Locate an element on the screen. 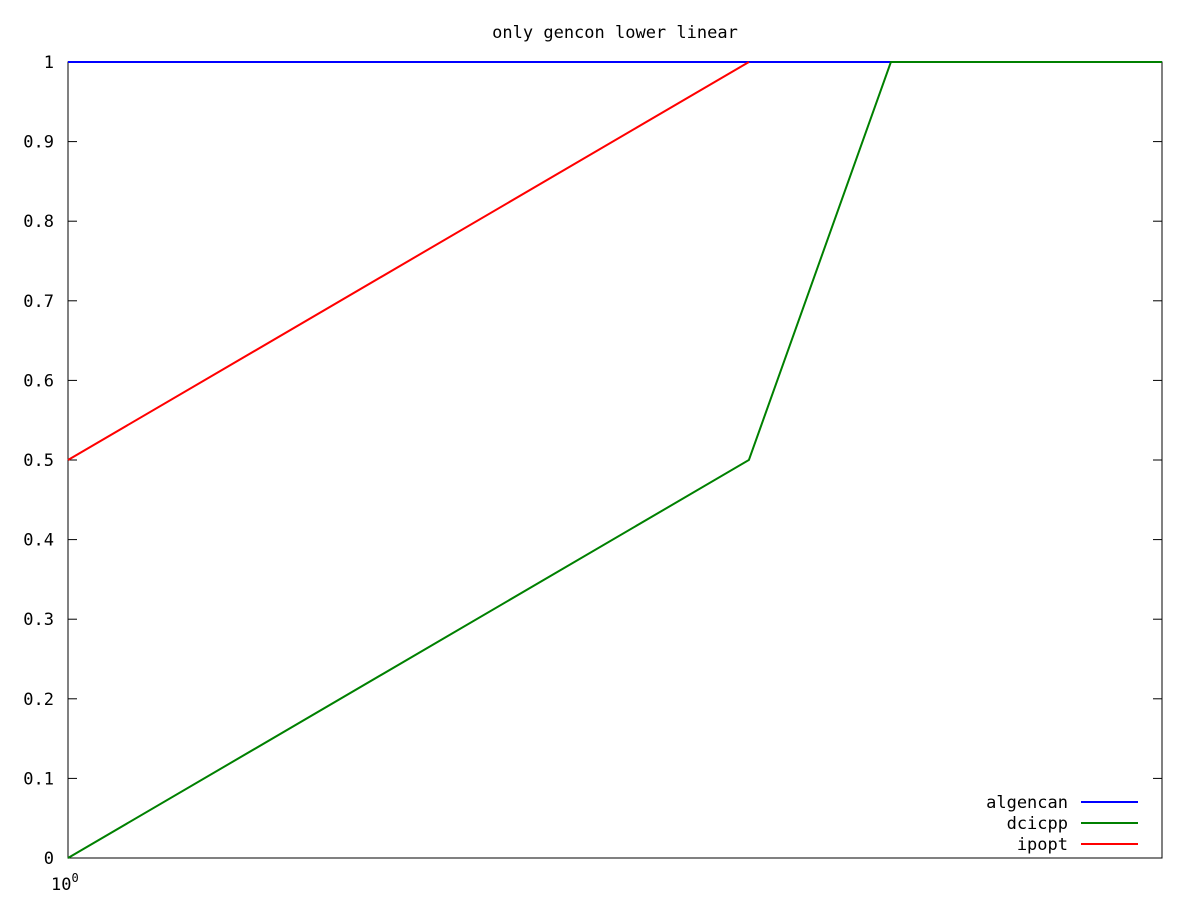 This screenshot has height=900, width=1200. y-tick-label: 0.2 is located at coordinates (38, 700).